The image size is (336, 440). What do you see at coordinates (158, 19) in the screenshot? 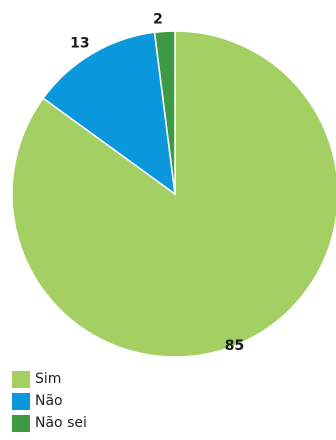
I see `data-label-nao-sei: 2` at bounding box center [158, 19].